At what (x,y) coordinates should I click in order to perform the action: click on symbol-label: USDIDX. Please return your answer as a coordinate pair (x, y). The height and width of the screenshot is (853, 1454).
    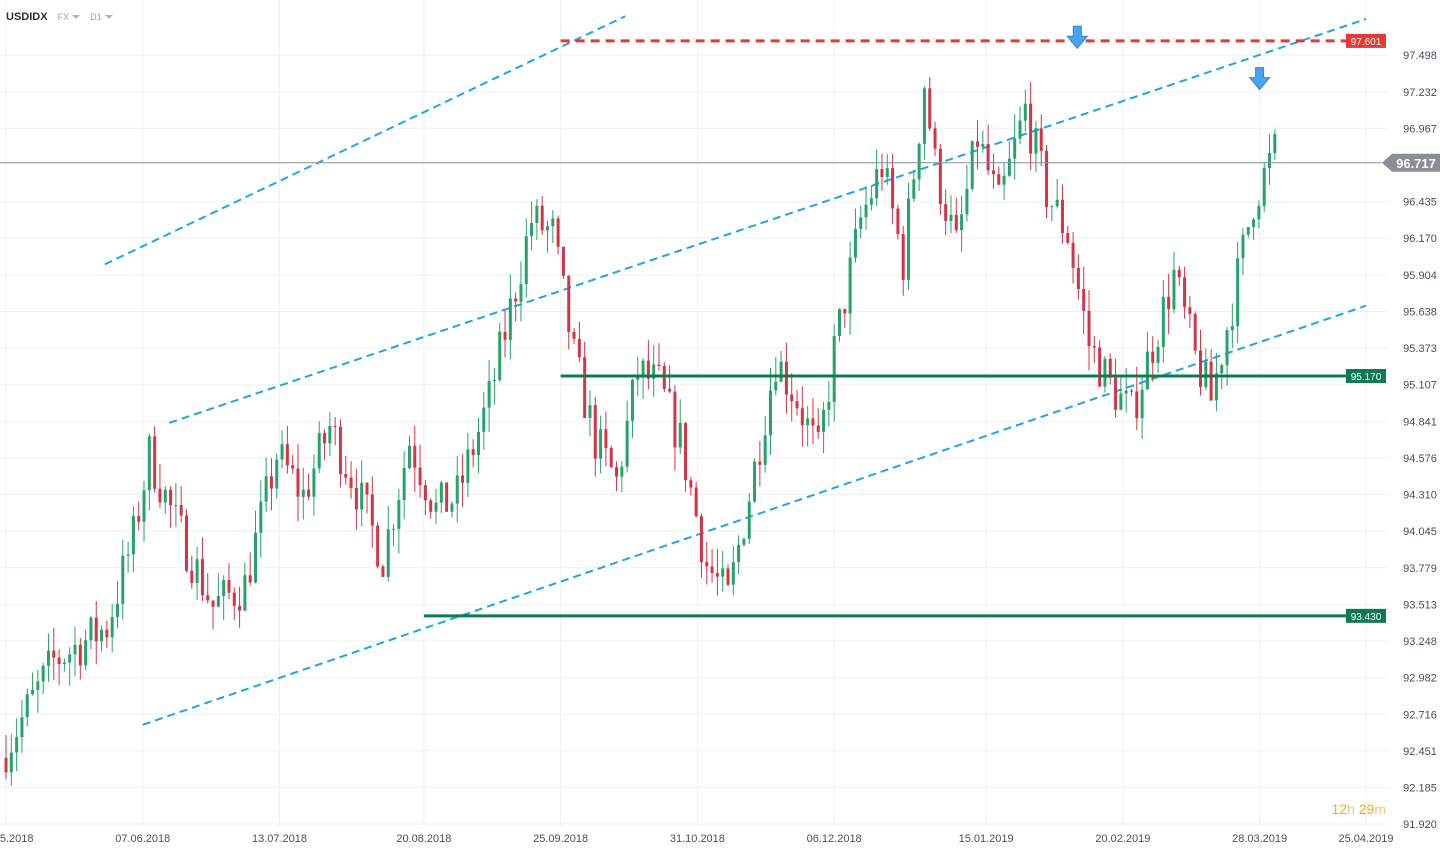
    Looking at the image, I should click on (27, 17).